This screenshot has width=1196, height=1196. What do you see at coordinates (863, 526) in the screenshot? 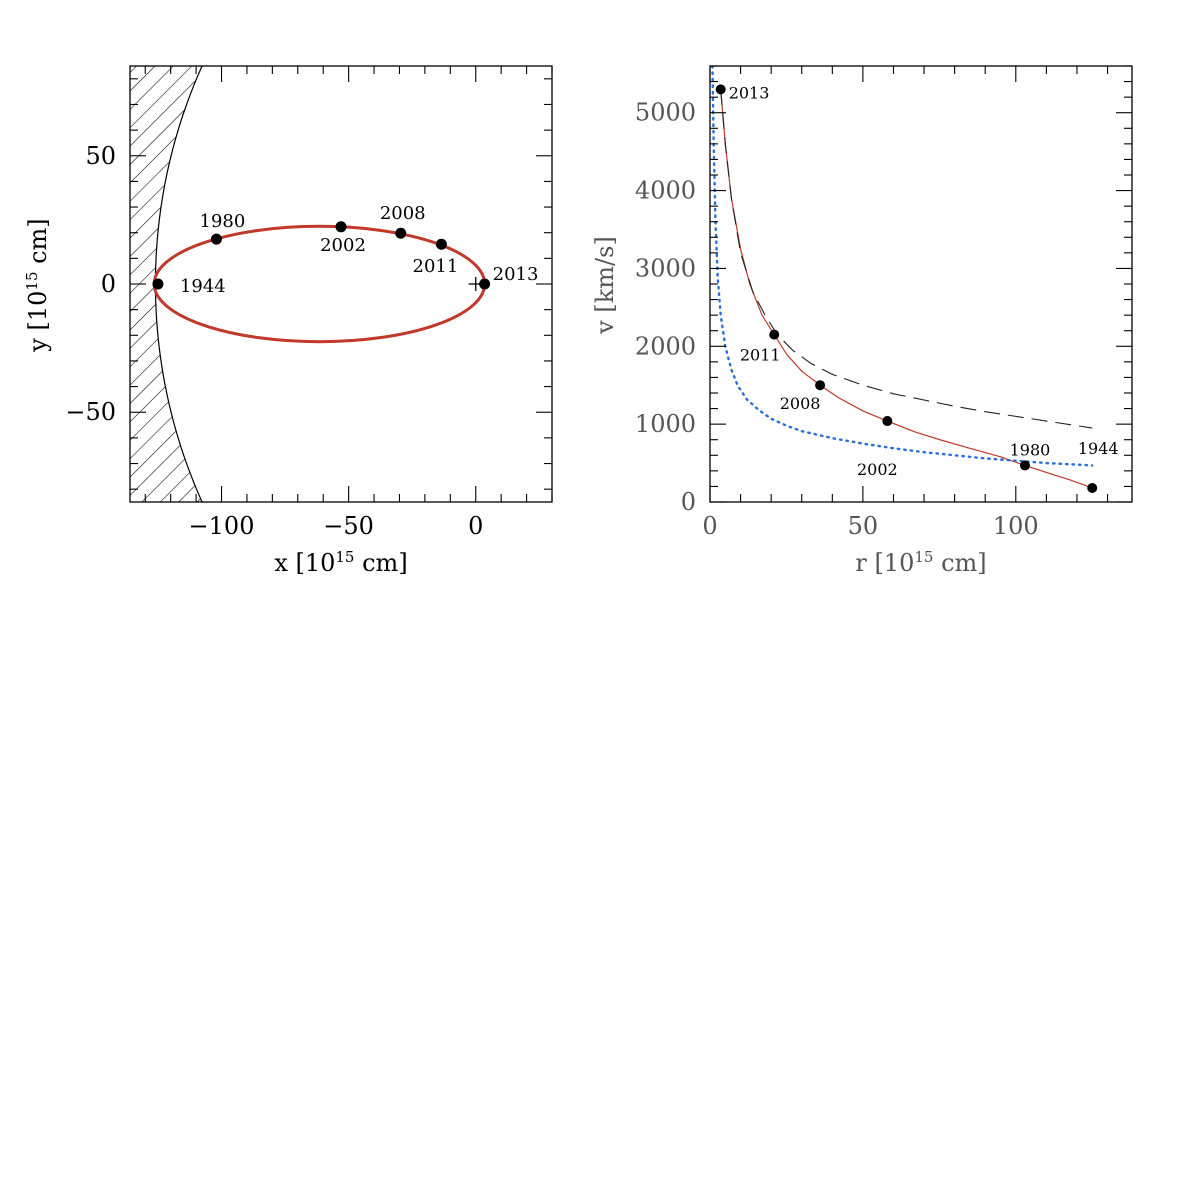
I see `right-x-tick-label: 50` at bounding box center [863, 526].